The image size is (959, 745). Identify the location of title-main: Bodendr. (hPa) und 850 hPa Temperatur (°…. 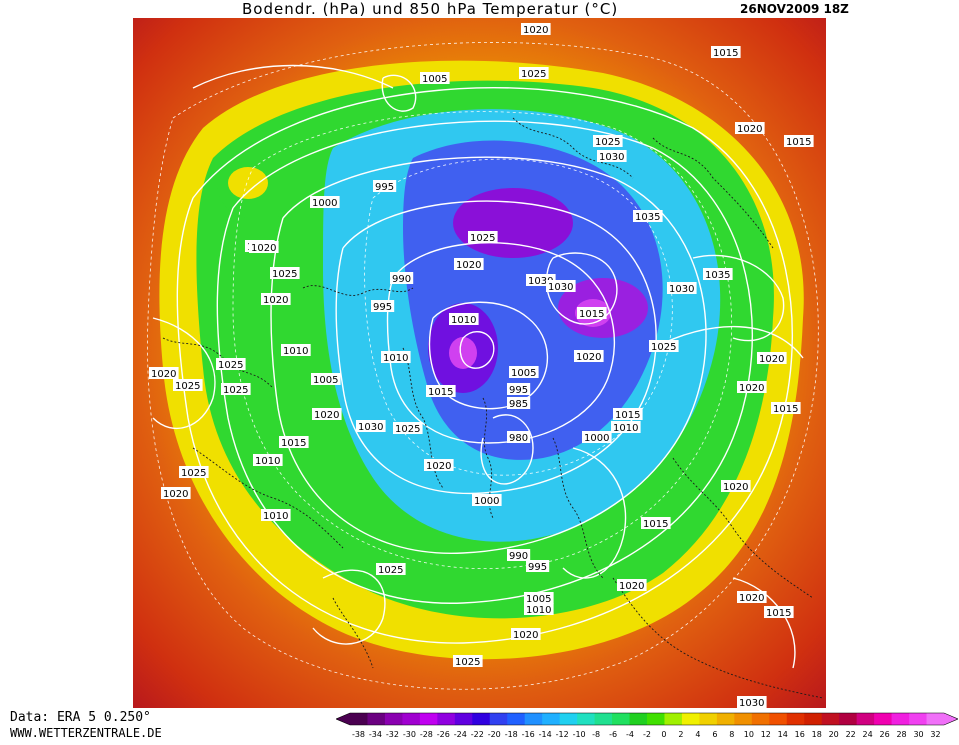
(430, 9).